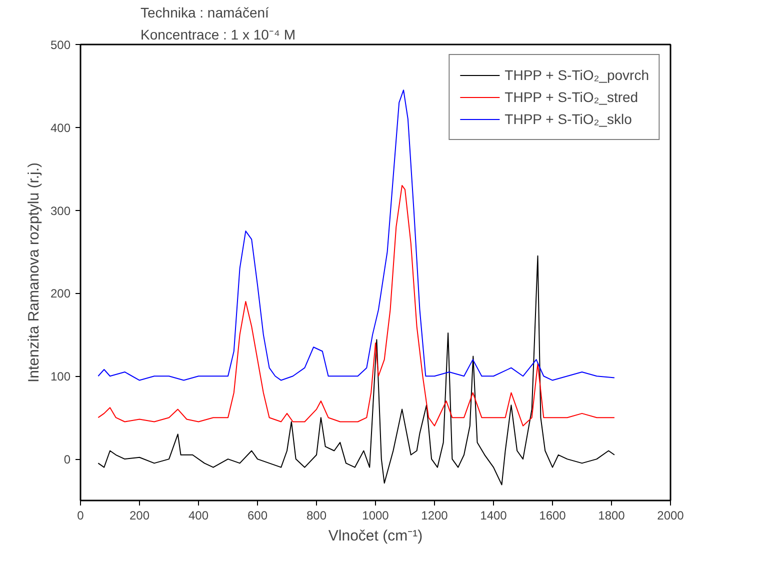 This screenshot has height=570, width=760. Describe the element at coordinates (434, 515) in the screenshot. I see `x-tick-label: 1200` at that location.